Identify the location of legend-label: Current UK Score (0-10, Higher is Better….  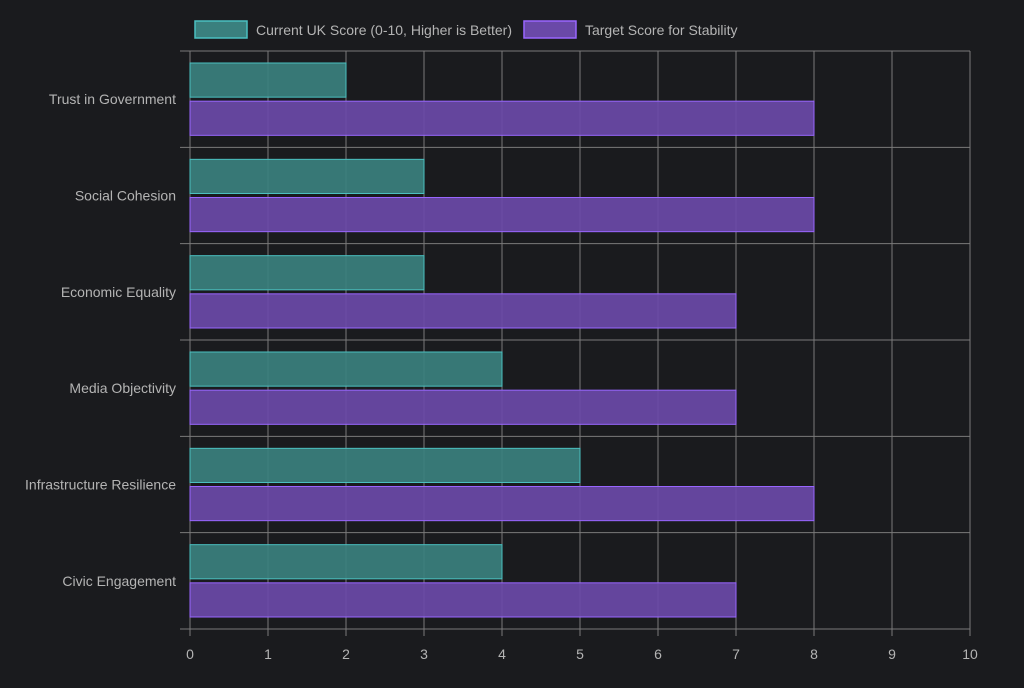
(384, 30).